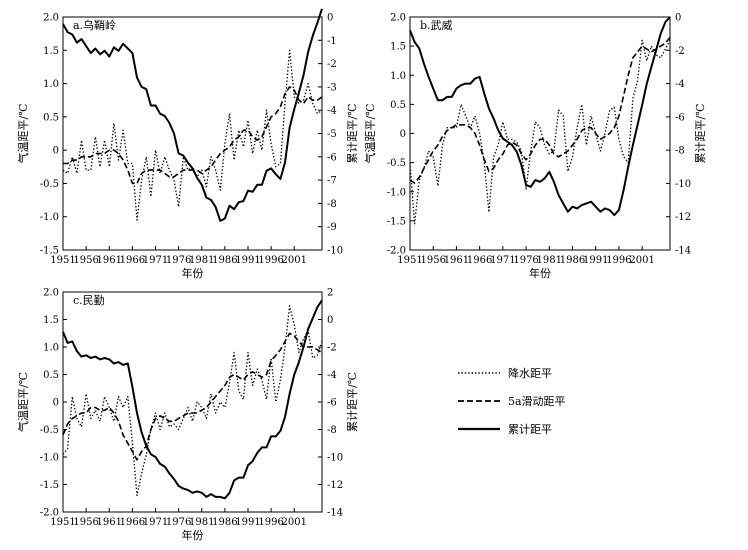 The image size is (748, 550). Describe the element at coordinates (332, 41) in the screenshot. I see `y-right-tick-label: -1` at that location.